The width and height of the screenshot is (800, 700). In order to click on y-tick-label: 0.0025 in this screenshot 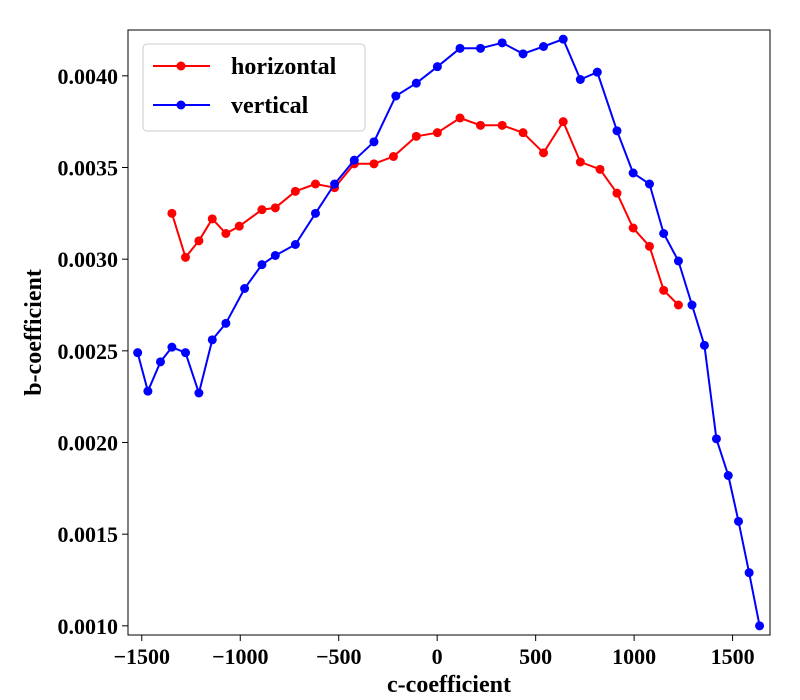, I will do `click(88, 351)`.